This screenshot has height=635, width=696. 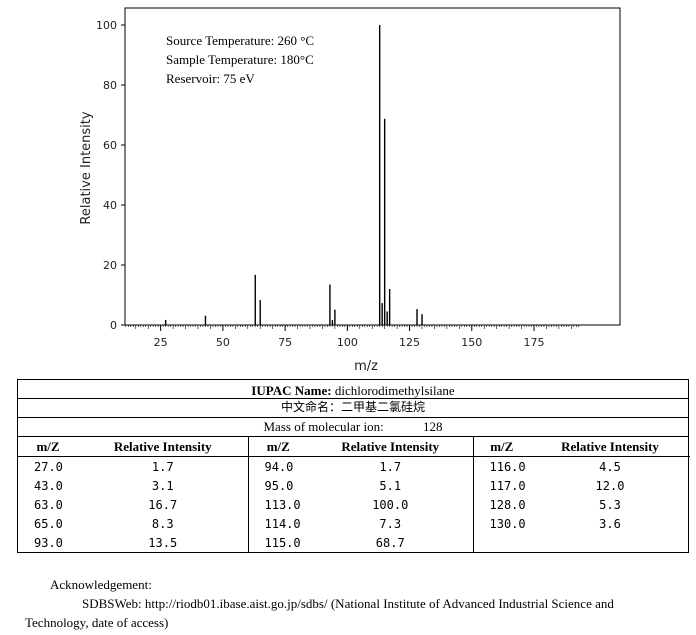 I want to click on acknowledgement-line-2: Technology, date of access), so click(x=97, y=622).